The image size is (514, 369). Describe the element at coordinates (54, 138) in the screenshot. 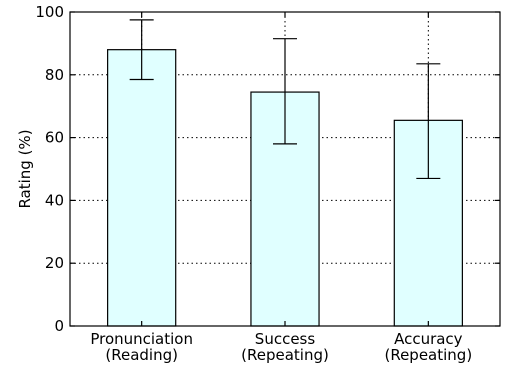

I see `y-tick-label: 60` at that location.